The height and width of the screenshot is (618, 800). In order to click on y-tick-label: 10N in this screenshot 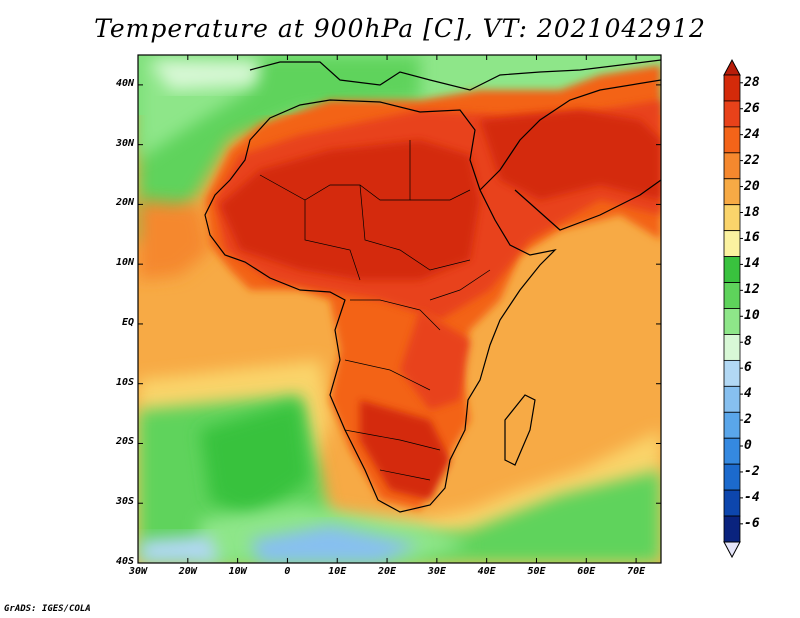, I will do `click(124, 263)`.